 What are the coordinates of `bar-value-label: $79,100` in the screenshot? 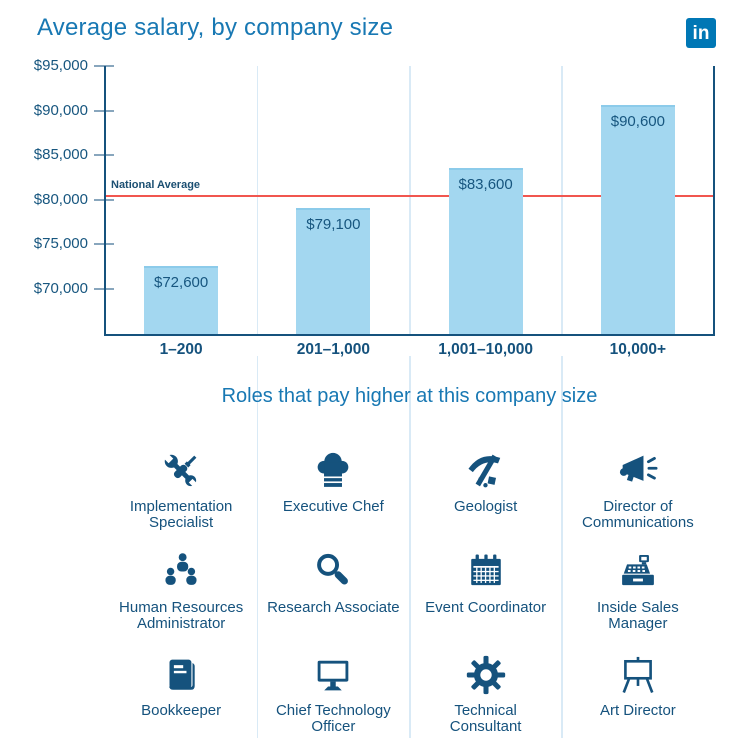 It's located at (333, 224).